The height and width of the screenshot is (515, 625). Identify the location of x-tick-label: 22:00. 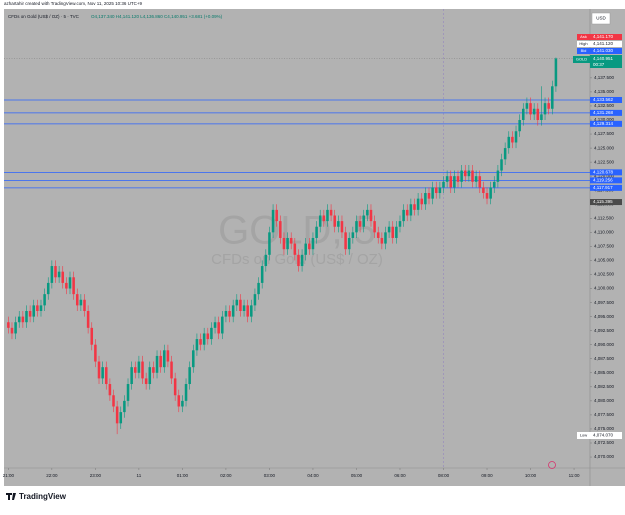
(52, 475).